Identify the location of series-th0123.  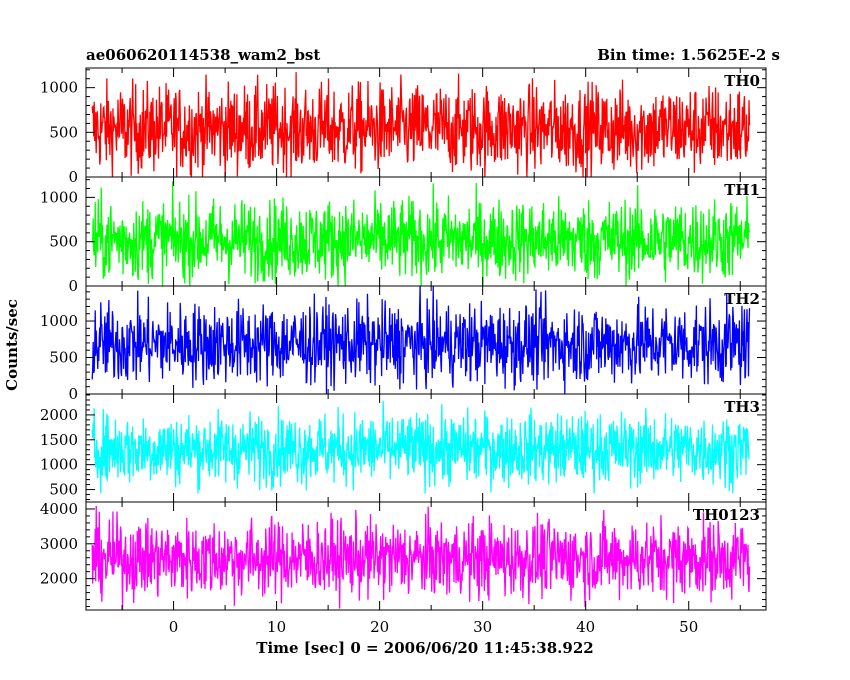
(421, 557).